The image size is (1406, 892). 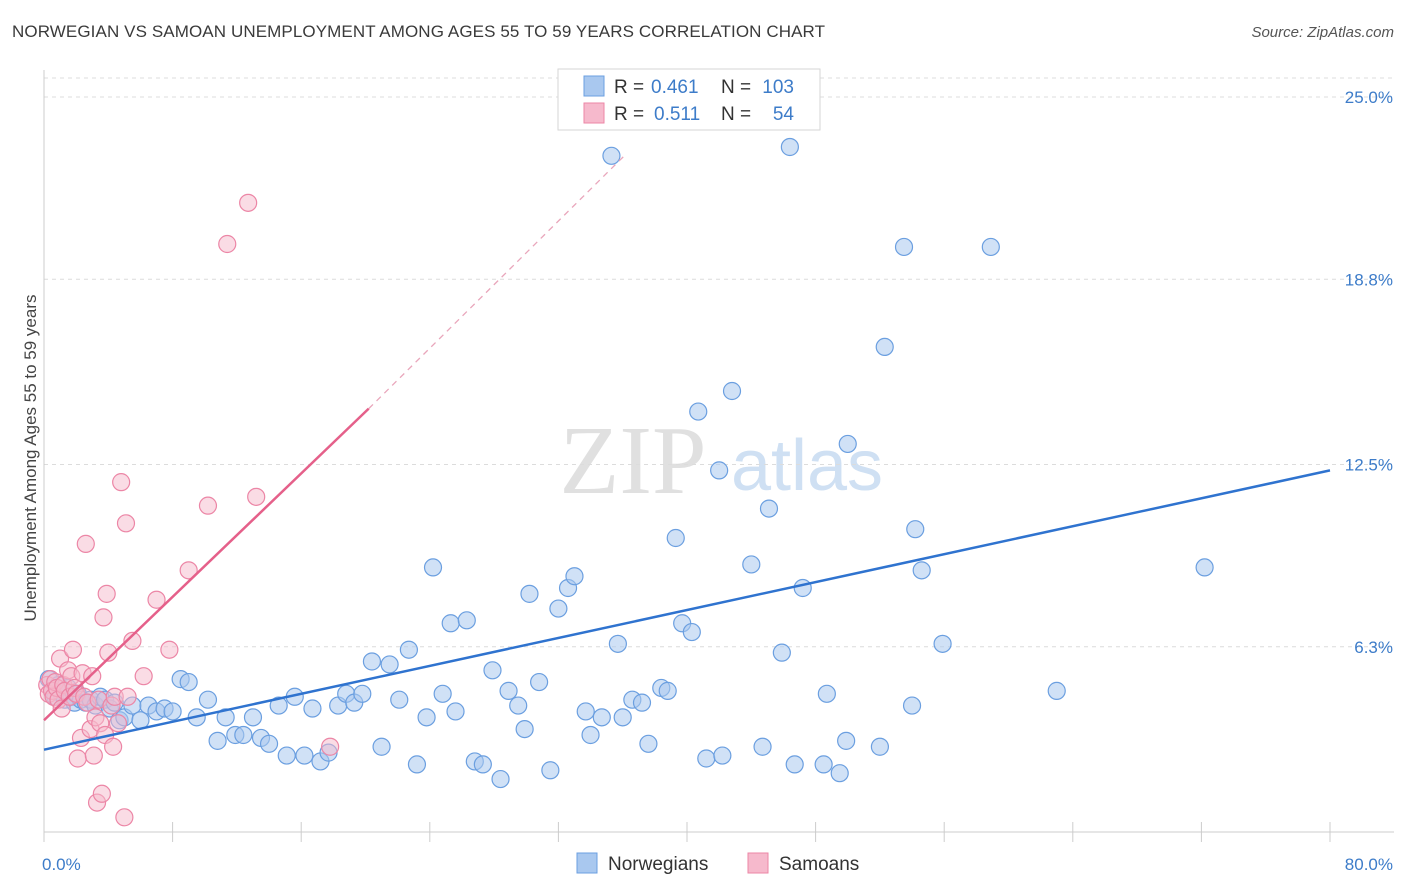 I want to click on legend-n-value-blue: 103, so click(x=778, y=87).